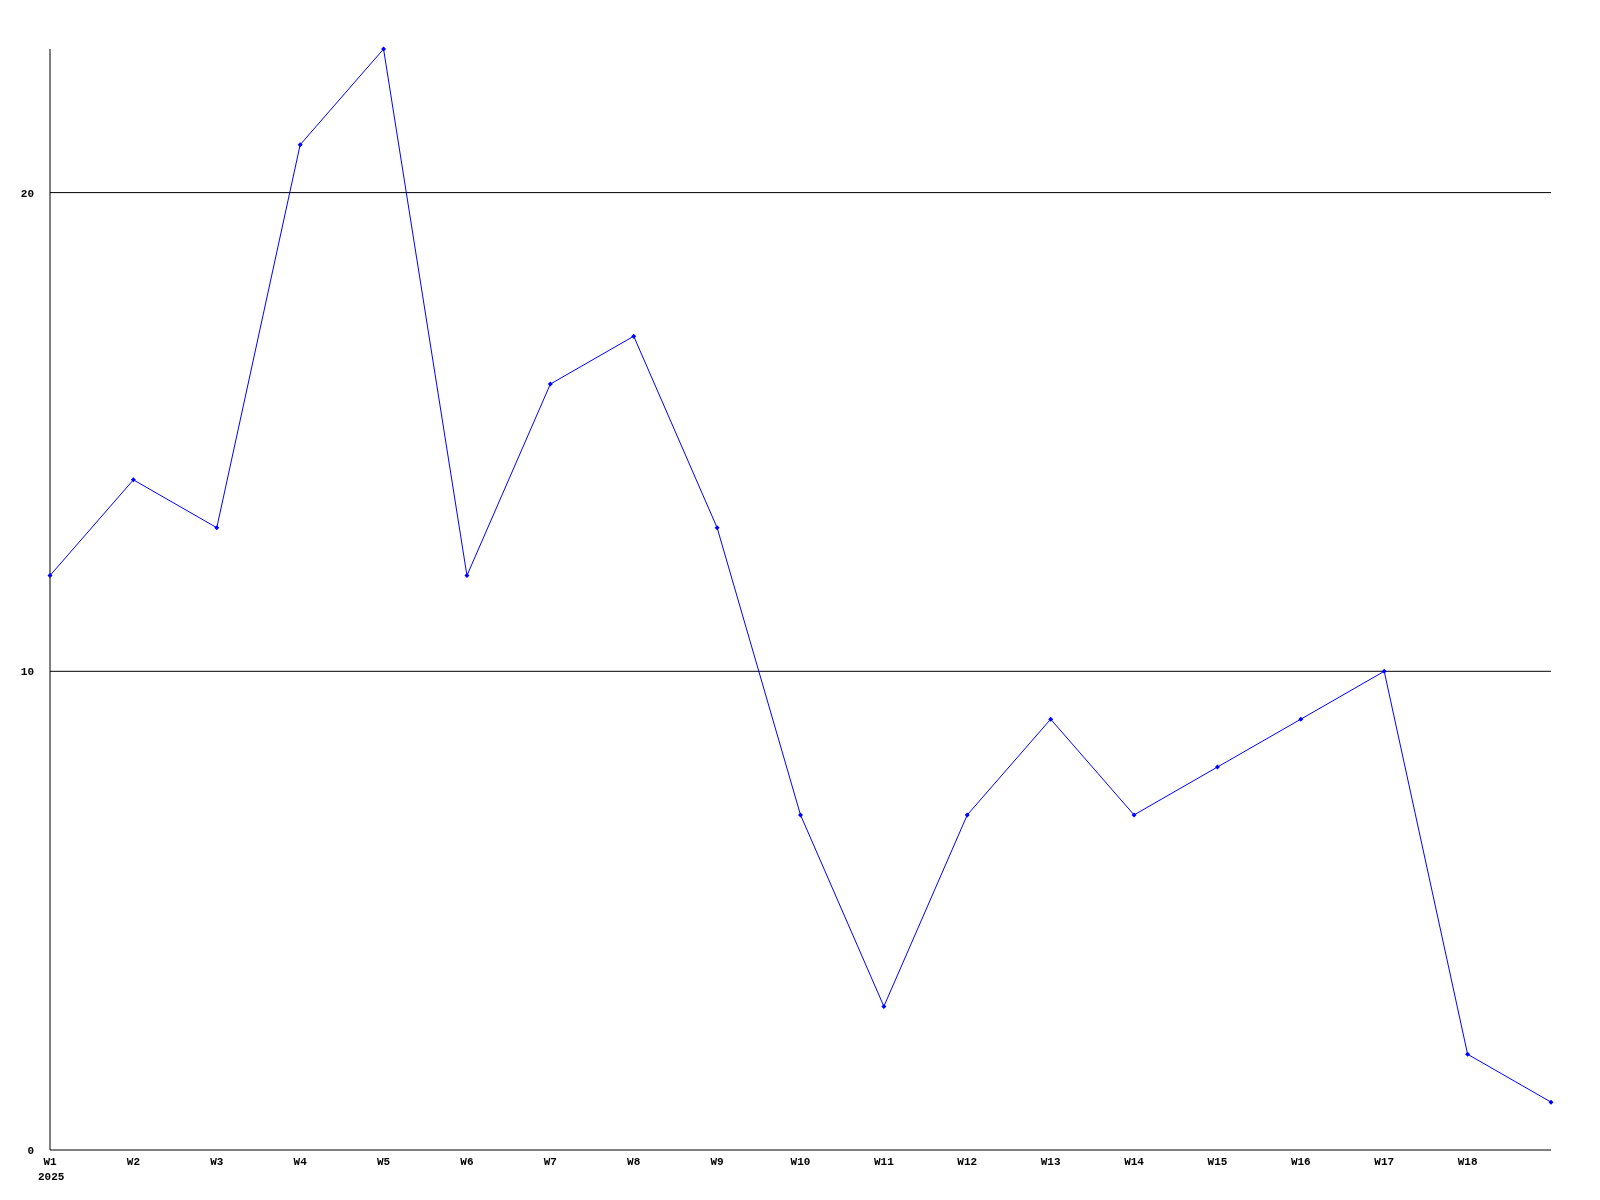 Image resolution: width=1600 pixels, height=1200 pixels. Describe the element at coordinates (1050, 1162) in the screenshot. I see `x-tick-label: W13` at that location.